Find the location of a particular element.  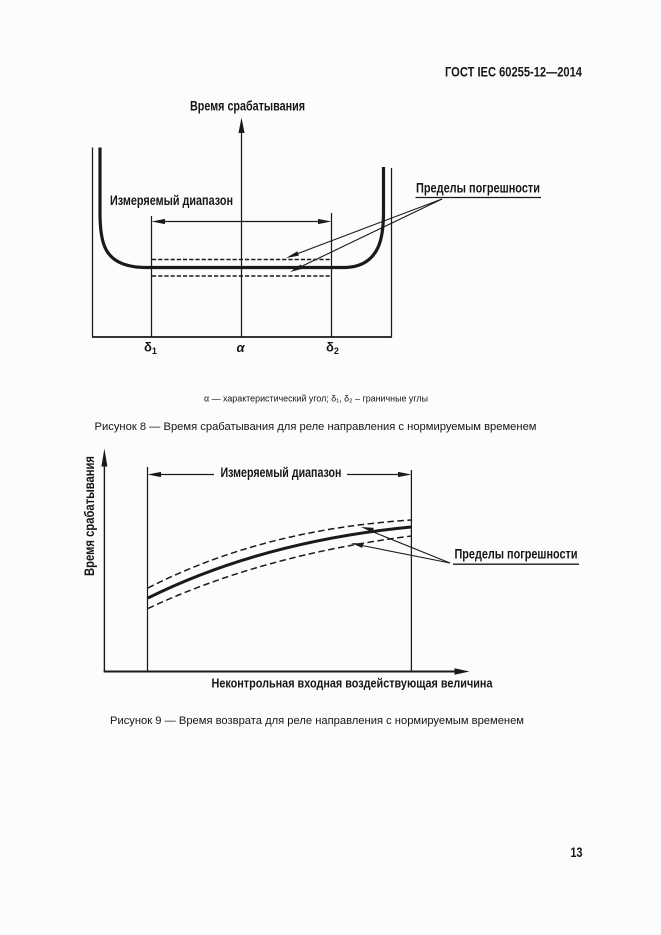

svg-text: 13 is located at coordinates (577, 852).